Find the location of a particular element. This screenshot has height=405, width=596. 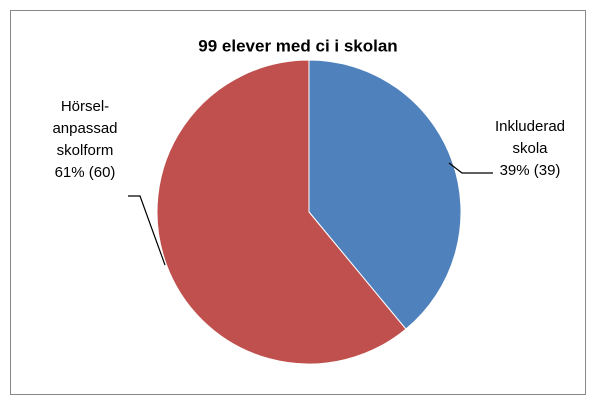

slice-label: Hörsel-anpassad skolform 61% (60) is located at coordinates (85, 140).